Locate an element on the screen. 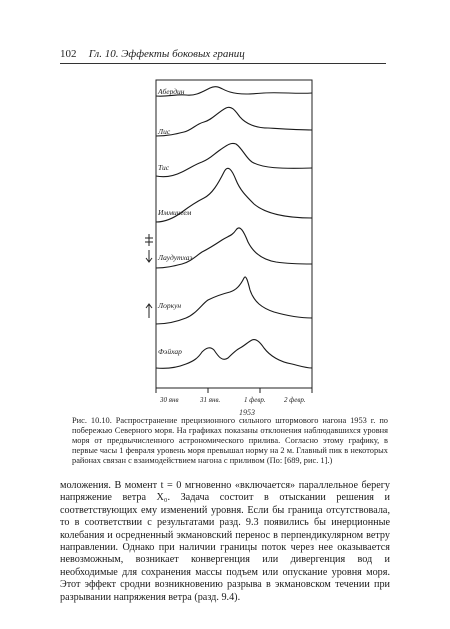 This screenshot has height=629, width=450. x-axis-ticks is located at coordinates (234, 390).